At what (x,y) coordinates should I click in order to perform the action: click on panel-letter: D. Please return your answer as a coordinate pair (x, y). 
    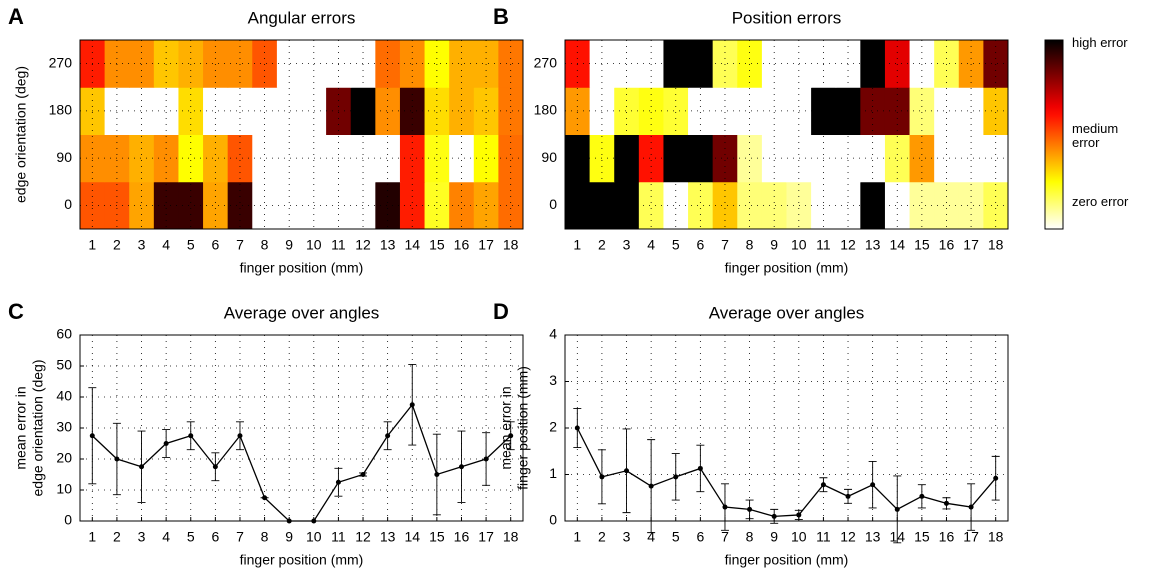
    Looking at the image, I should click on (501, 311).